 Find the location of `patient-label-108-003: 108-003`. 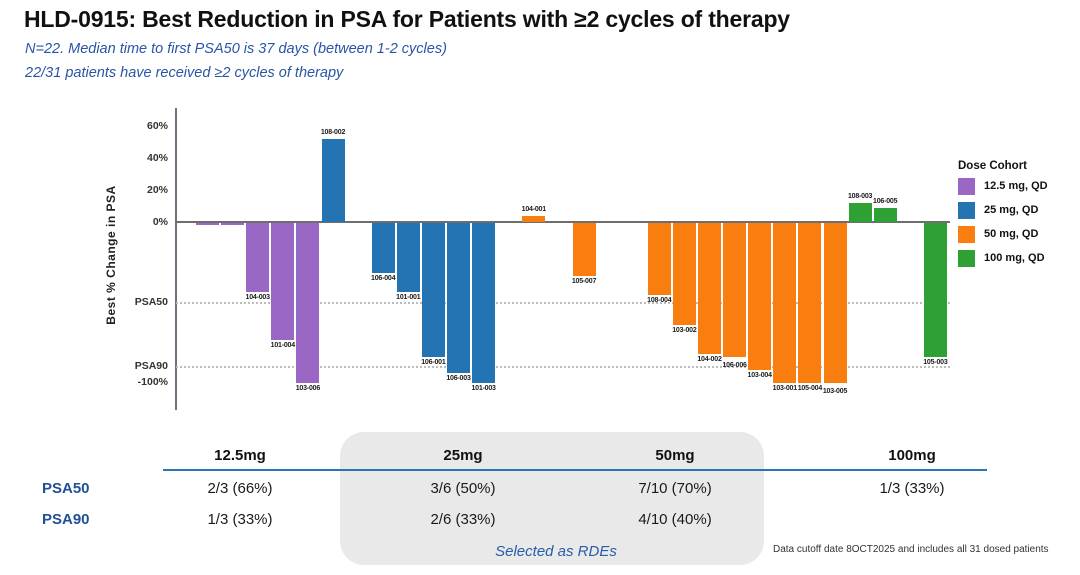

patient-label-108-003: 108-003 is located at coordinates (860, 196).